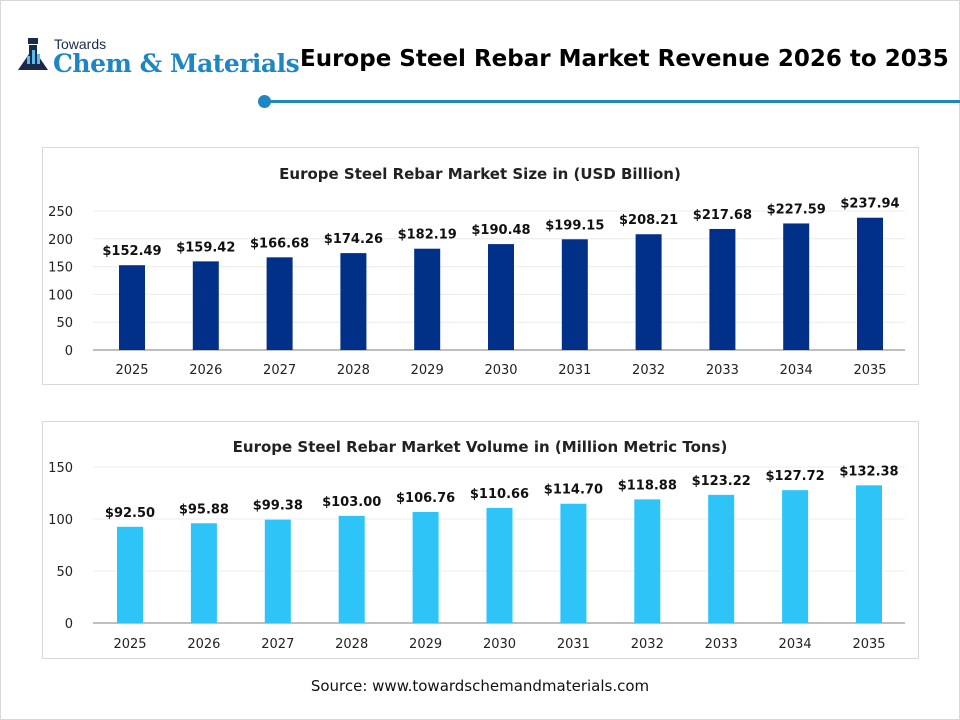 The width and height of the screenshot is (960, 720). What do you see at coordinates (648, 220) in the screenshot?
I see `data-label: $208.21` at bounding box center [648, 220].